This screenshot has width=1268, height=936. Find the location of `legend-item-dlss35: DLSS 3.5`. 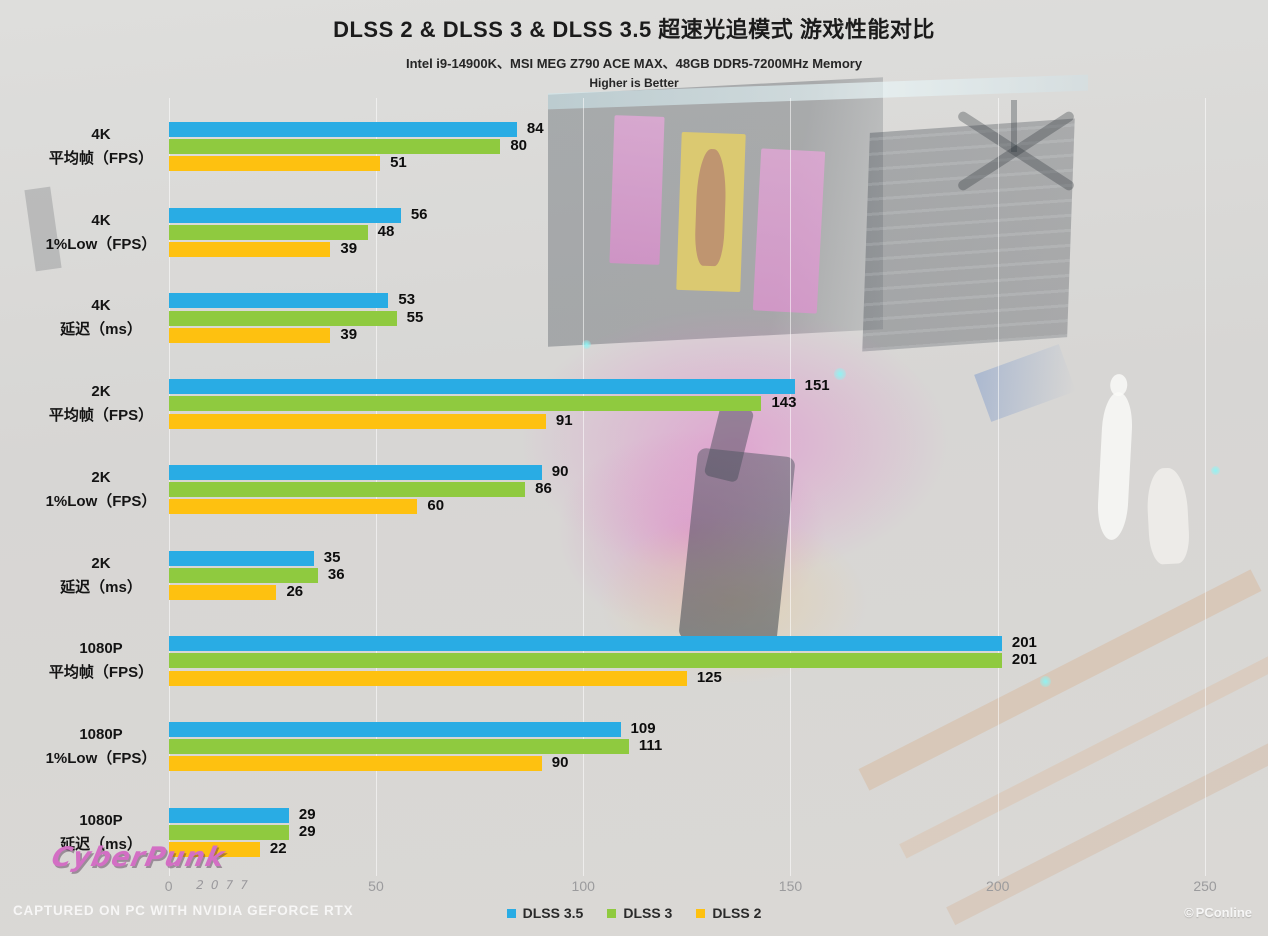

legend-item-dlss35: DLSS 3.5 is located at coordinates (545, 913).